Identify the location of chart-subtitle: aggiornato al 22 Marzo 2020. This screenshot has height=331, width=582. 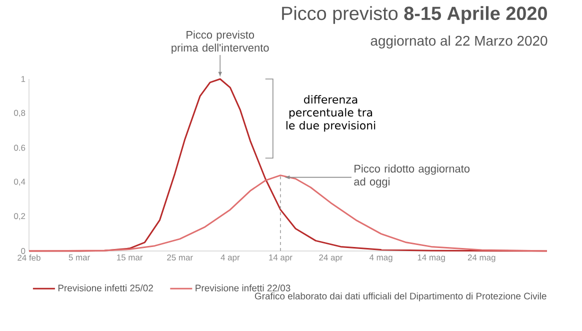
(459, 41).